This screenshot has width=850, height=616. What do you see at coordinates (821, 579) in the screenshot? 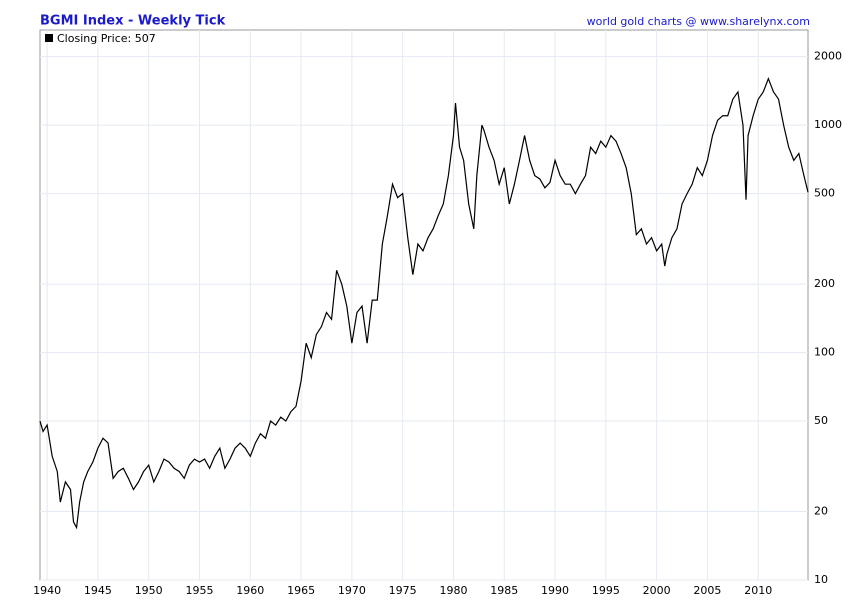
I see `y-tick-label: 10` at bounding box center [821, 579].